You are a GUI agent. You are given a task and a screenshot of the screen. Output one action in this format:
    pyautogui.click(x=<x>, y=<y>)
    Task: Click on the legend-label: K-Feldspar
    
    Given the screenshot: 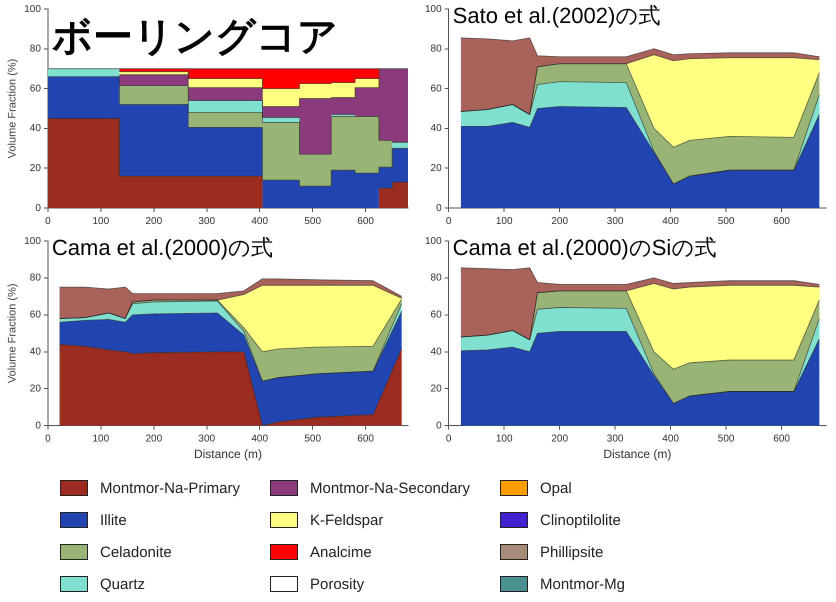 What is the action you would take?
    pyautogui.click(x=347, y=520)
    